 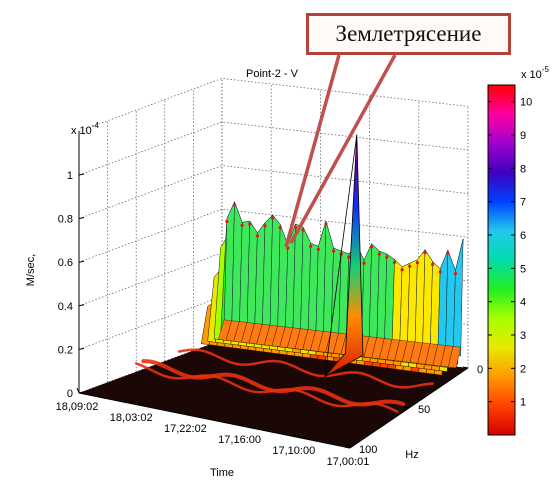 What do you see at coordinates (214, 420) in the screenshot?
I see `time-axis-line` at bounding box center [214, 420].